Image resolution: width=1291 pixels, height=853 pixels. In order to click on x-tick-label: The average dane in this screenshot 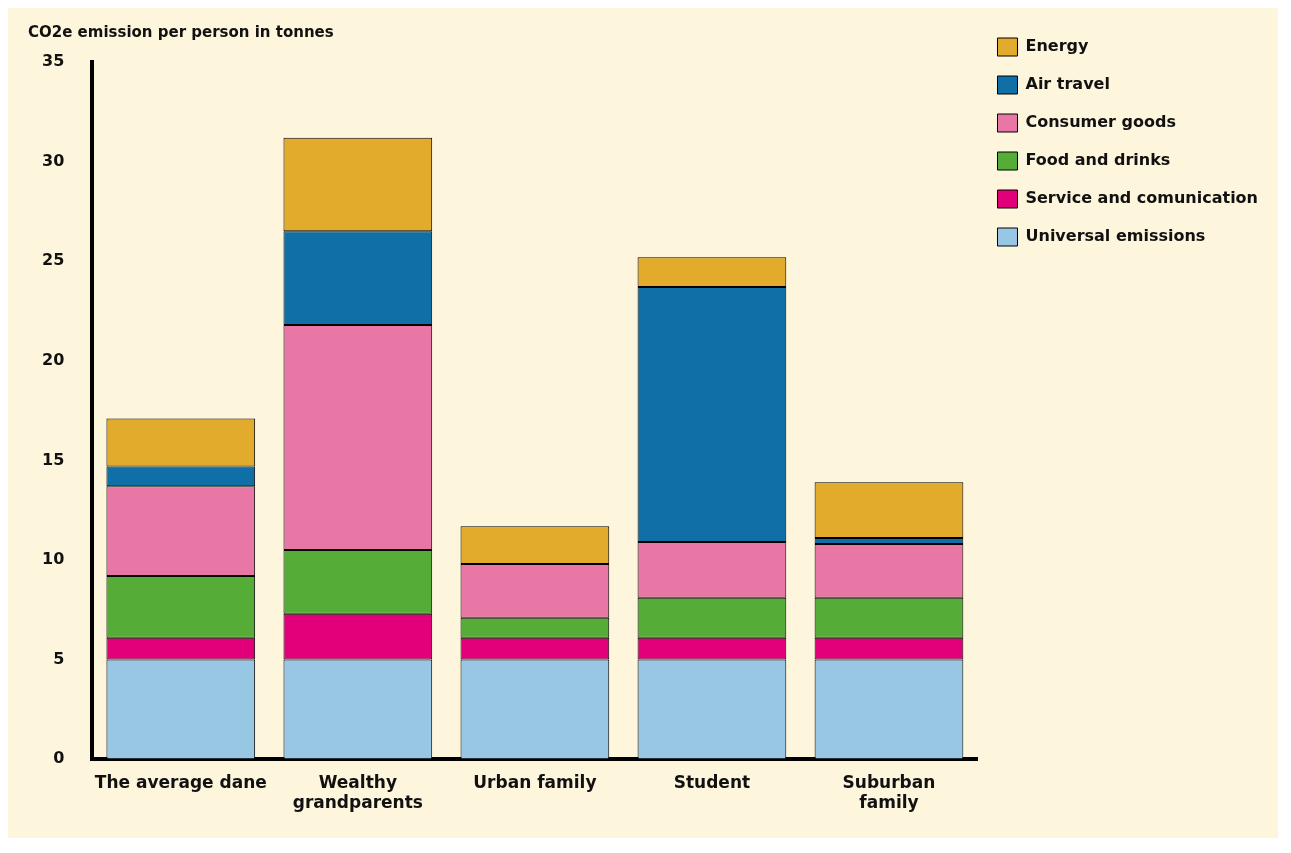, I will do `click(180, 781)`.